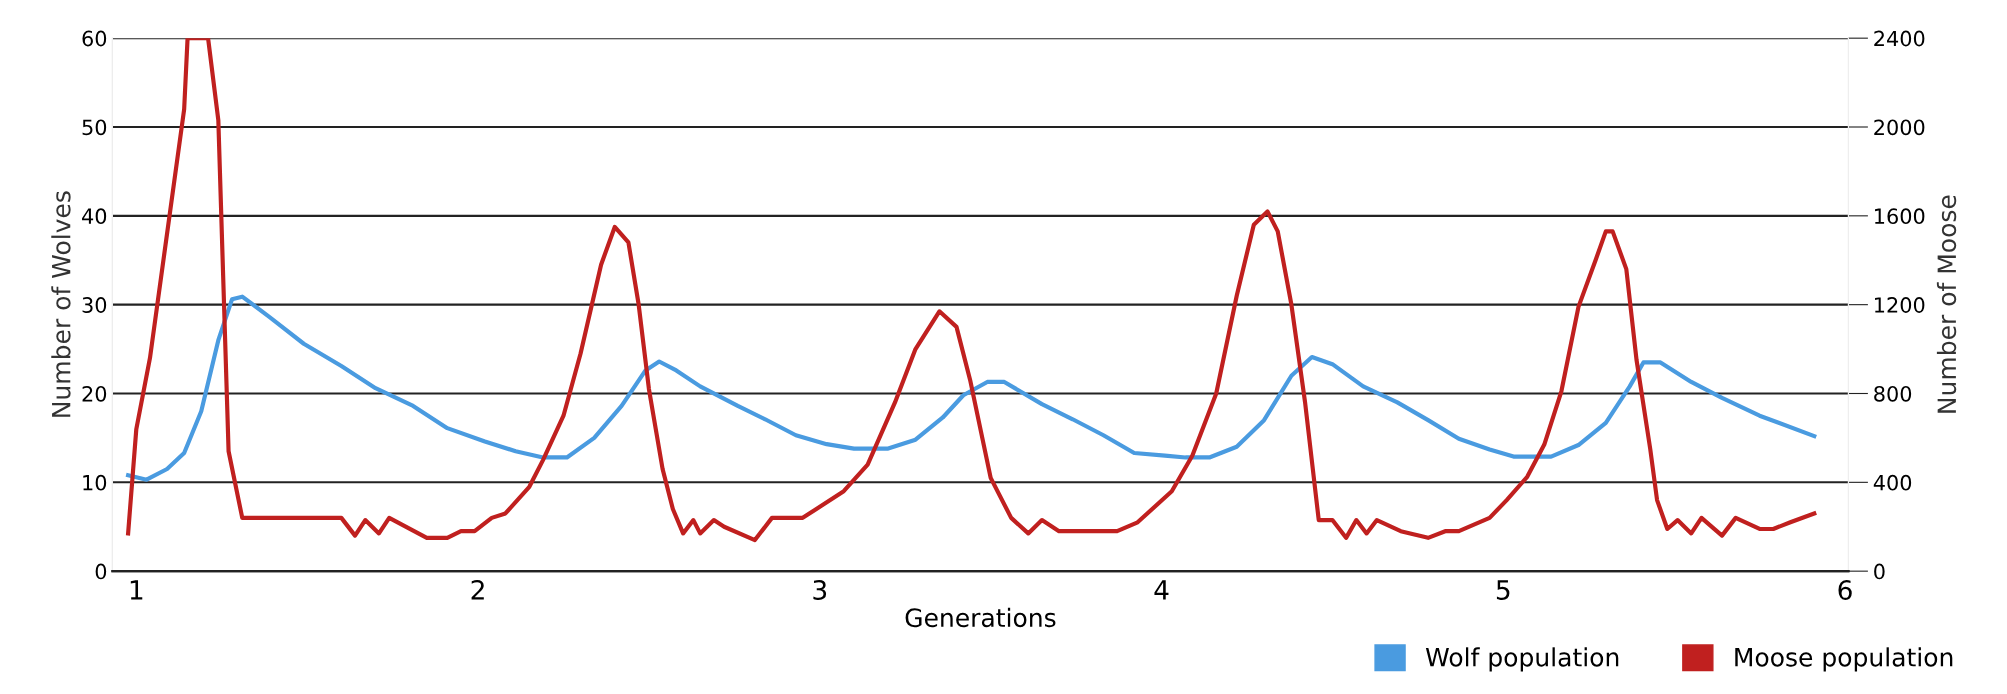 Image resolution: width=2007 pixels, height=694 pixels. I want to click on y-tick-label: 40, so click(94, 216).